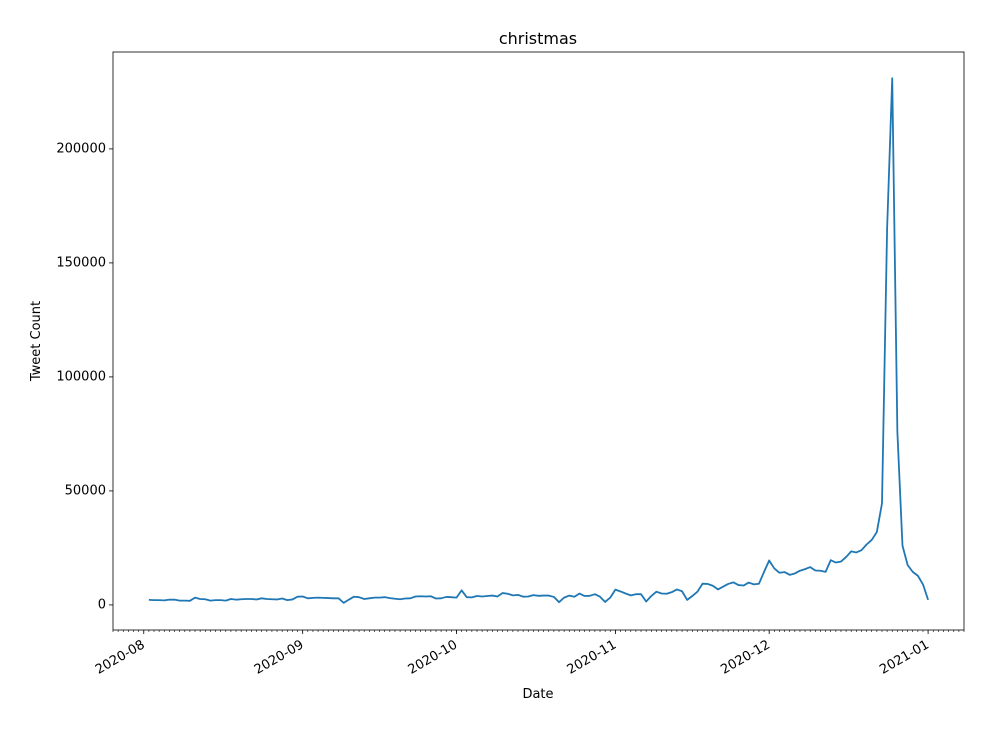 This screenshot has width=994, height=734. What do you see at coordinates (537, 694) in the screenshot?
I see `x-axis-label: Date` at bounding box center [537, 694].